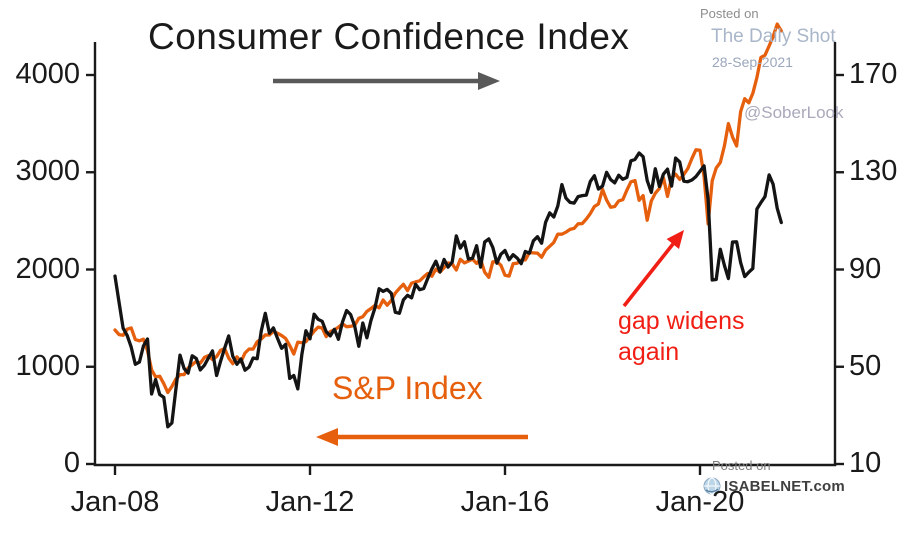  I want to click on posted-on-bottom-watermark: Posted on, so click(741, 465).